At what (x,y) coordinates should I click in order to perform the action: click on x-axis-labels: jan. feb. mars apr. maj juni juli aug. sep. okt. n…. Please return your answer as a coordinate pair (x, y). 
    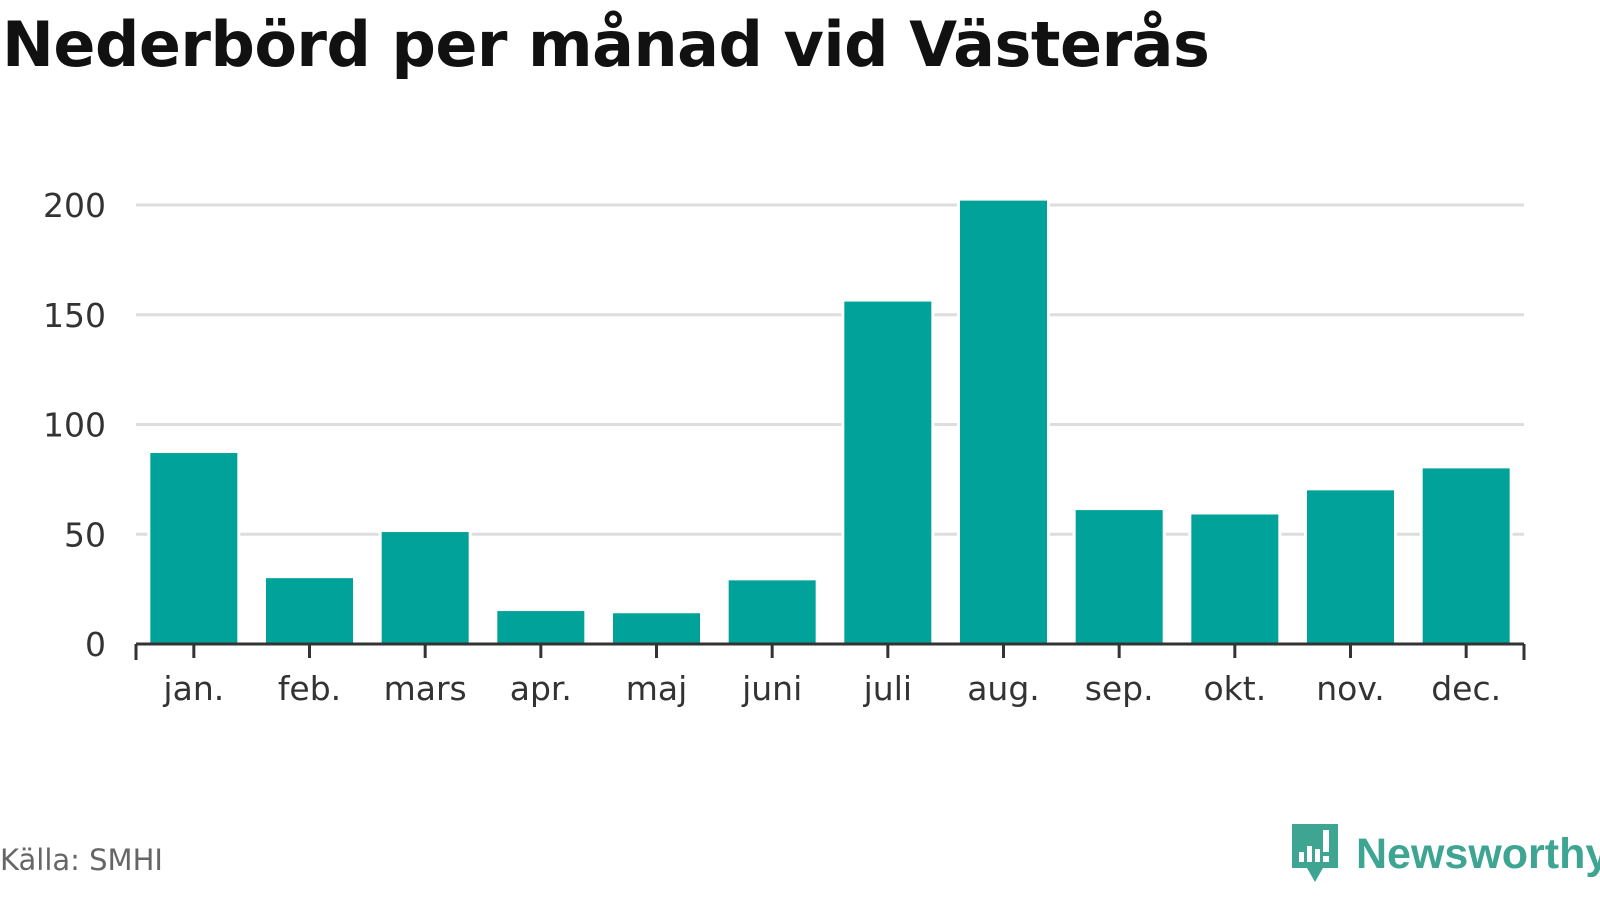
    Looking at the image, I should click on (831, 688).